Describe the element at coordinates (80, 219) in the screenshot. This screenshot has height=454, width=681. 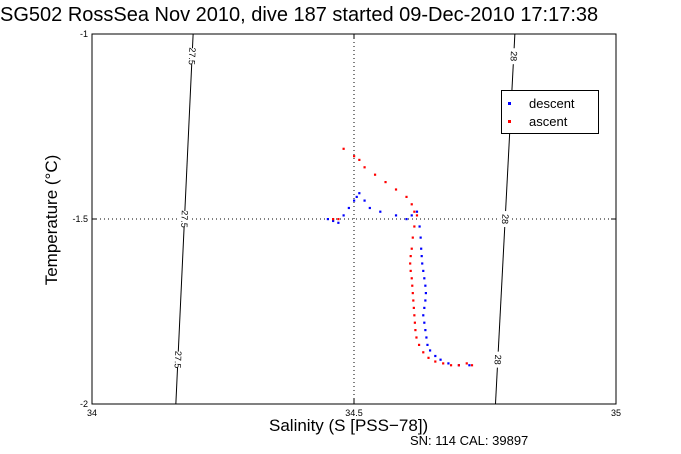
I see `y-tick-label: -1.5` at that location.